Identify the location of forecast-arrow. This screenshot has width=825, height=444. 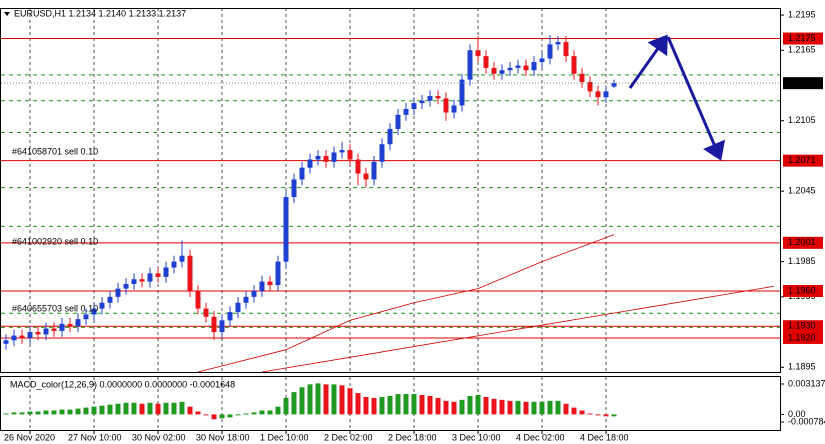
(696, 98).